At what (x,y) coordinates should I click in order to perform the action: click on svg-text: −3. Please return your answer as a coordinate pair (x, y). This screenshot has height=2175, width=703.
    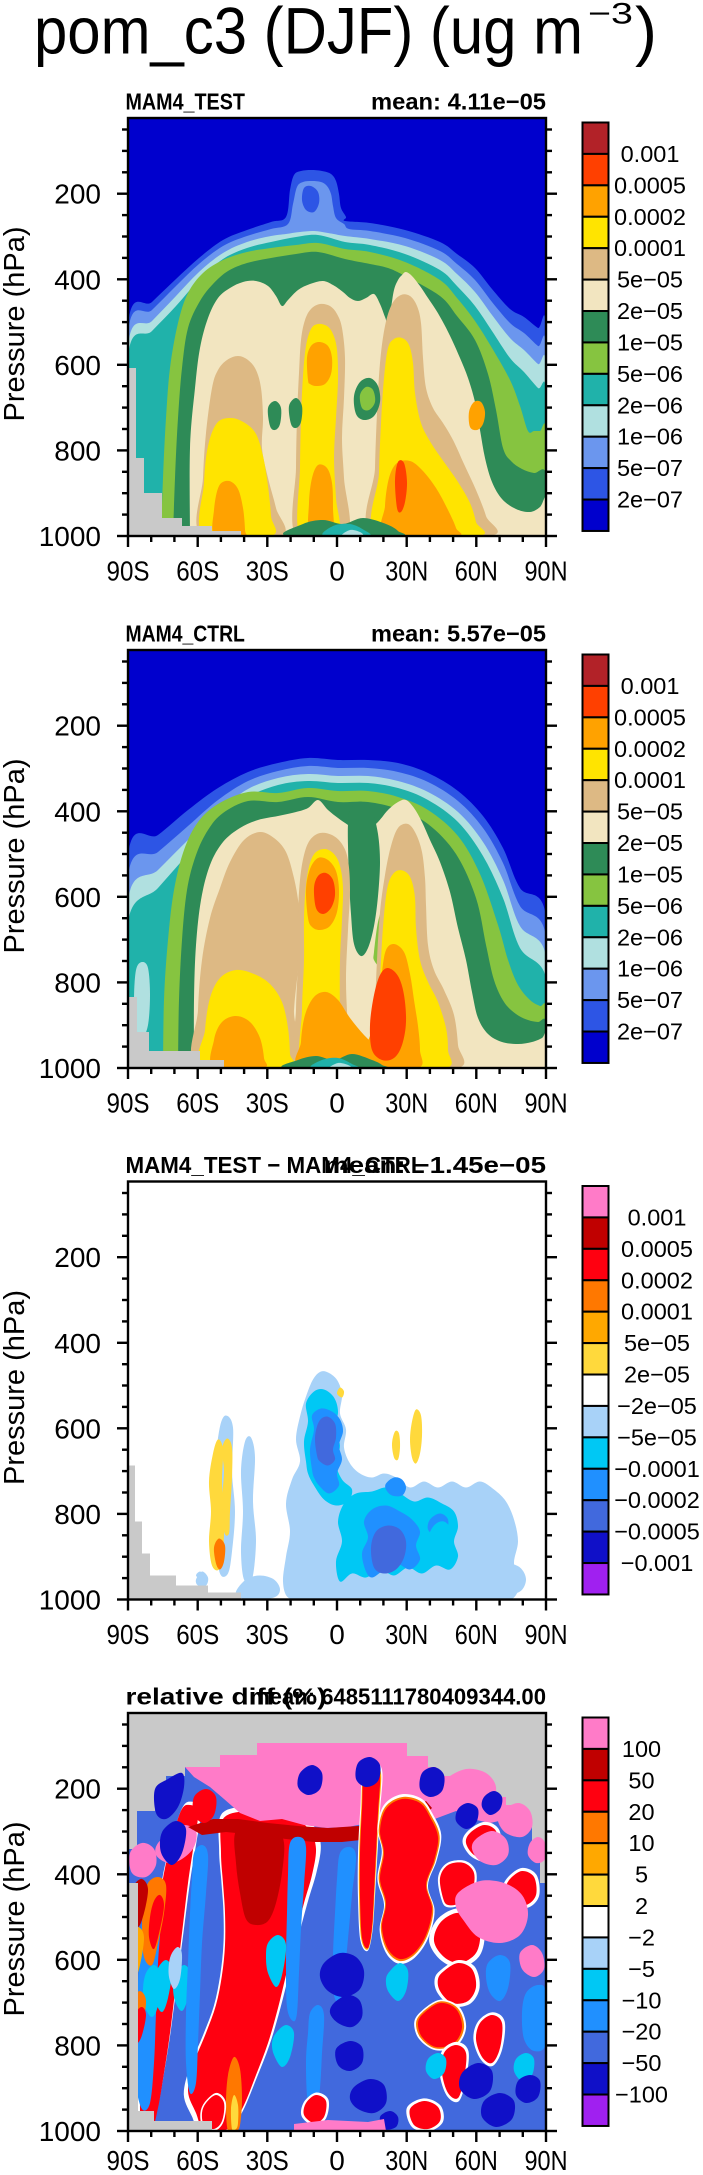
    Looking at the image, I should click on (610, 15).